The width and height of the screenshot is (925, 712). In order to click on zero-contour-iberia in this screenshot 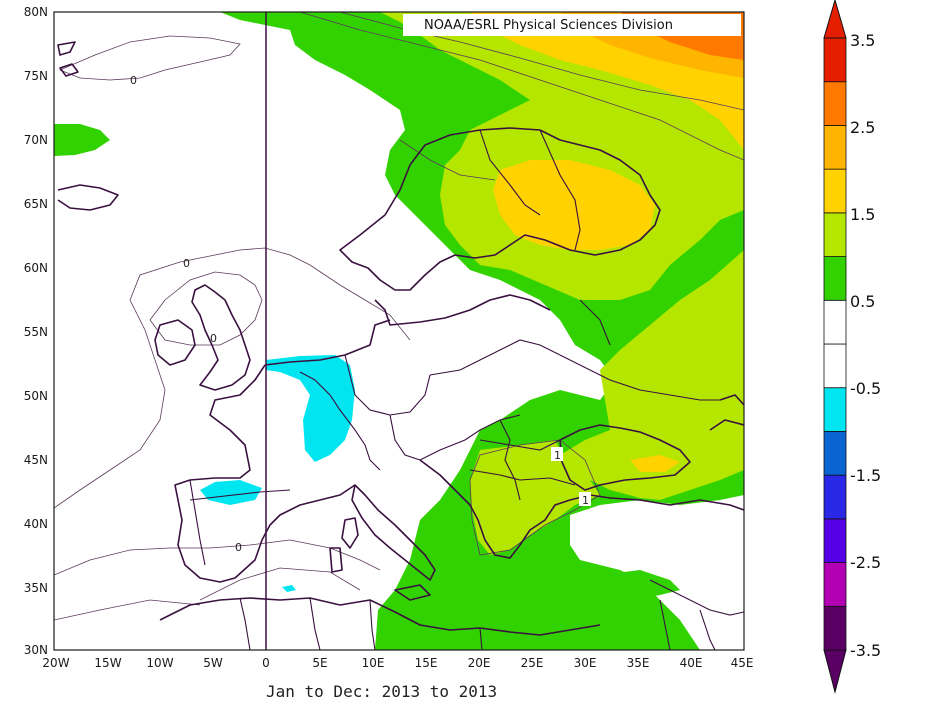, I will do `click(217, 557)`.